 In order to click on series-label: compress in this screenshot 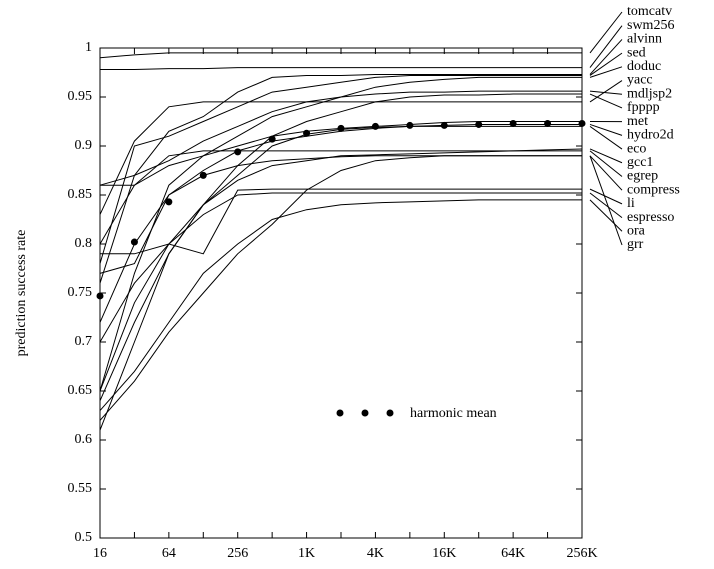, I will do `click(653, 189)`.